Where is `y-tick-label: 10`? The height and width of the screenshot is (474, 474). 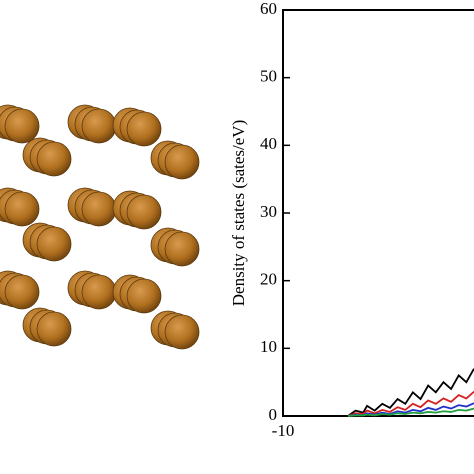 y-tick-label: 10 is located at coordinates (268, 346).